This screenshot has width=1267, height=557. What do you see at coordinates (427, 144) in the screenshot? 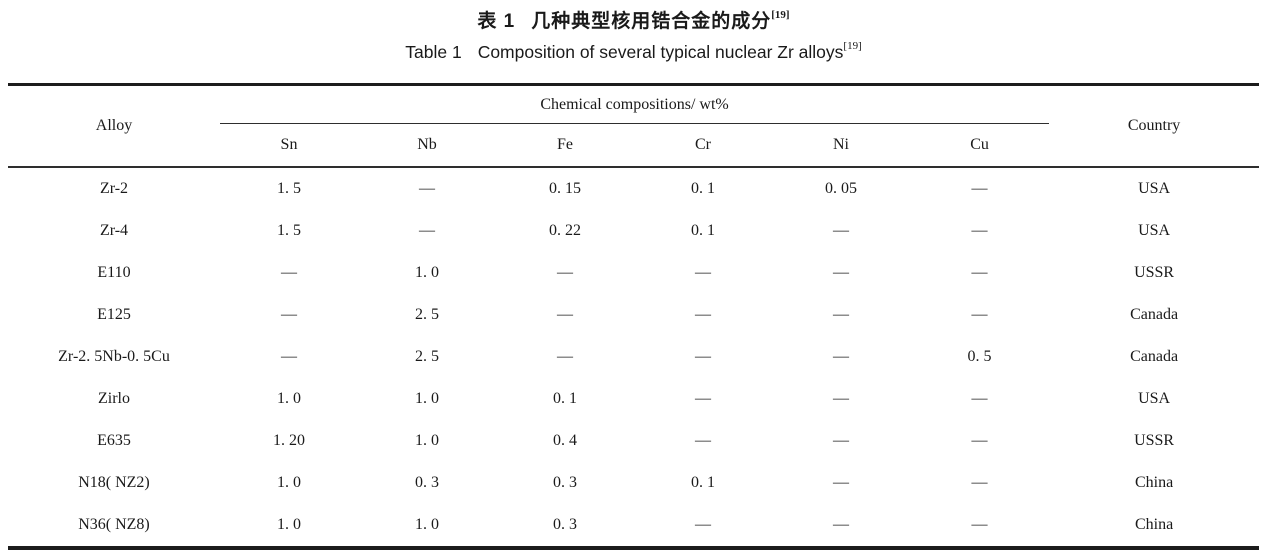
I see `column-header-nb: Nb` at bounding box center [427, 144].